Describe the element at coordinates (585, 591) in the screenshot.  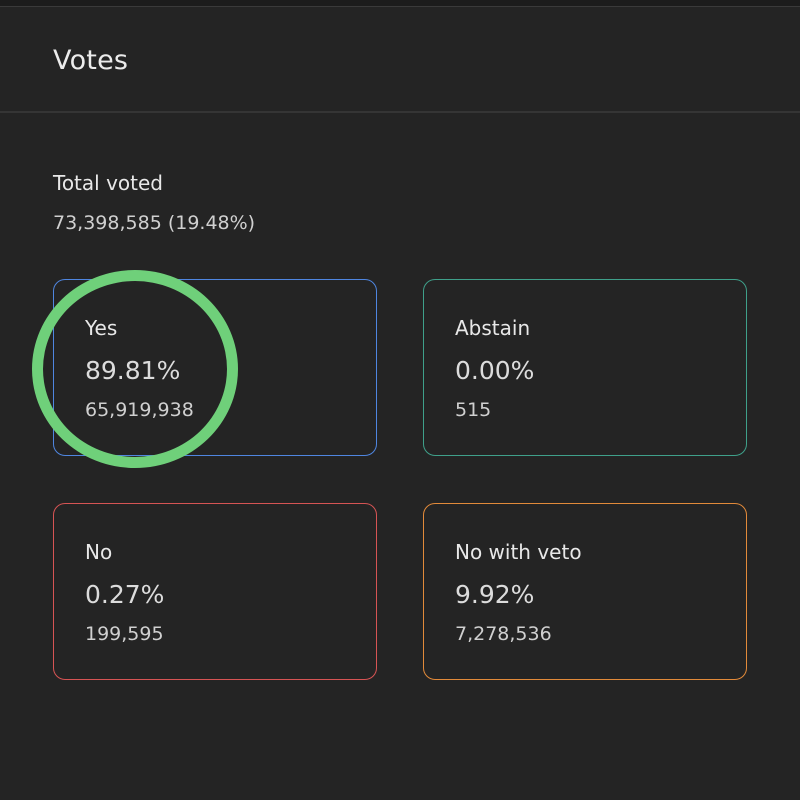
I see `vote-card-no-with-veto: No with veto 9.92% 7,278,536` at that location.